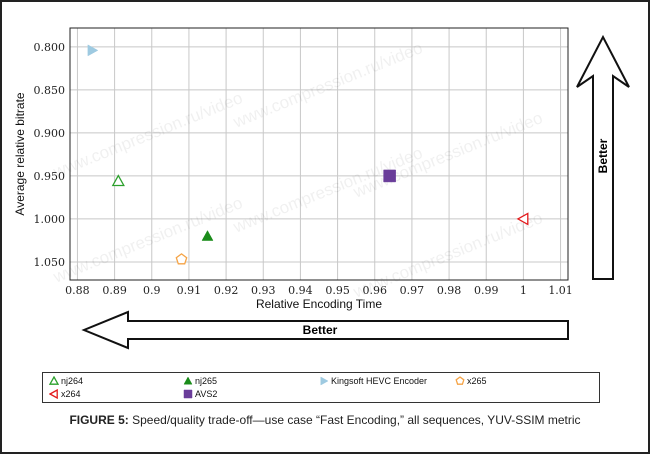 The width and height of the screenshot is (650, 454). I want to click on legend-item: x265, so click(471, 381).